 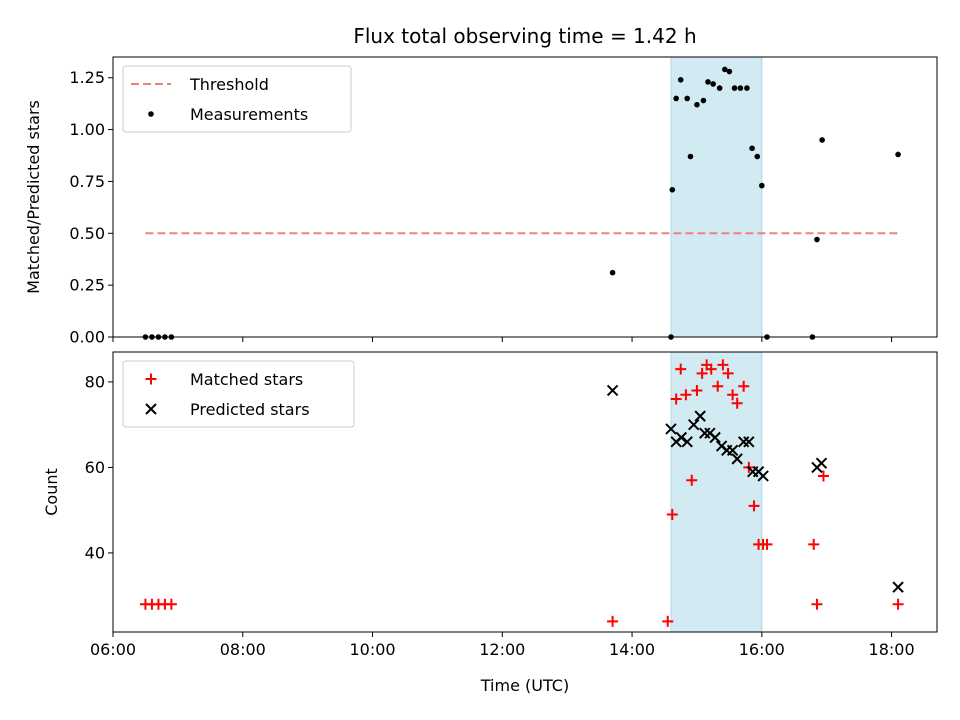 I want to click on shaded-span, so click(x=716, y=197).